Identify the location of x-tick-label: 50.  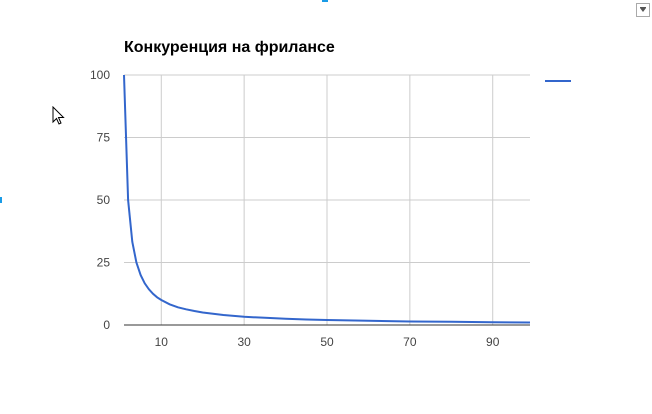
(327, 342).